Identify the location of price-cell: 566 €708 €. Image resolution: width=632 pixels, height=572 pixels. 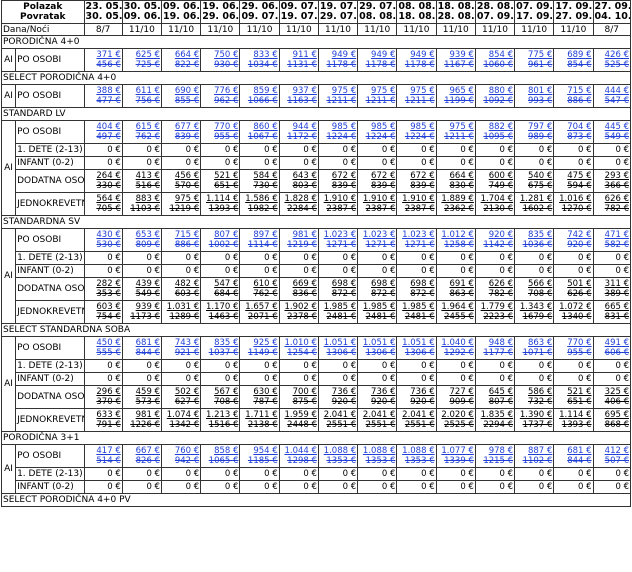
(534, 289).